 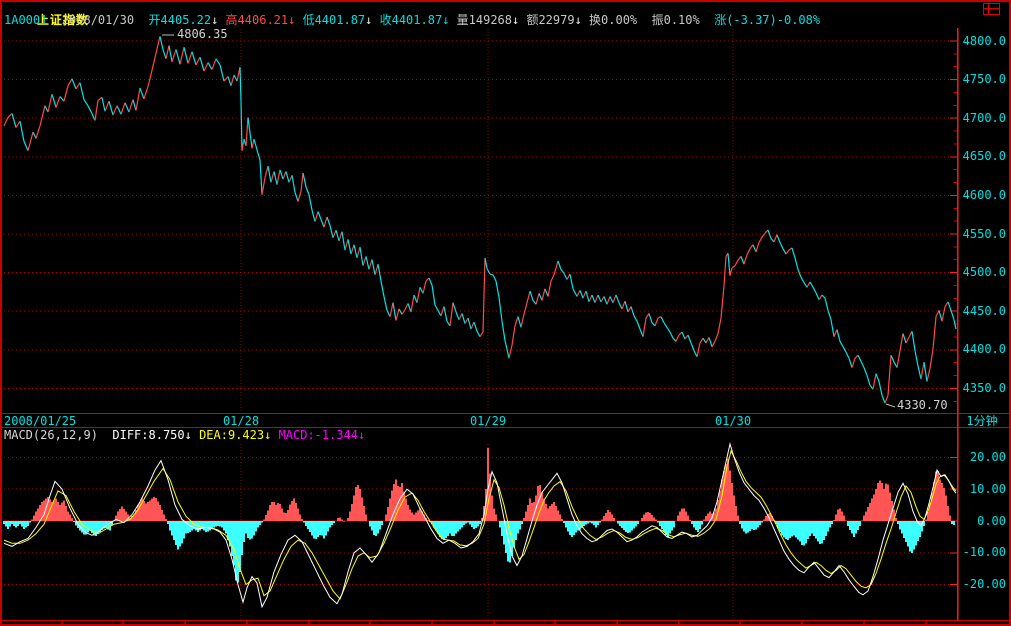 I want to click on quote-field: 收4401.87, so click(x=411, y=20).